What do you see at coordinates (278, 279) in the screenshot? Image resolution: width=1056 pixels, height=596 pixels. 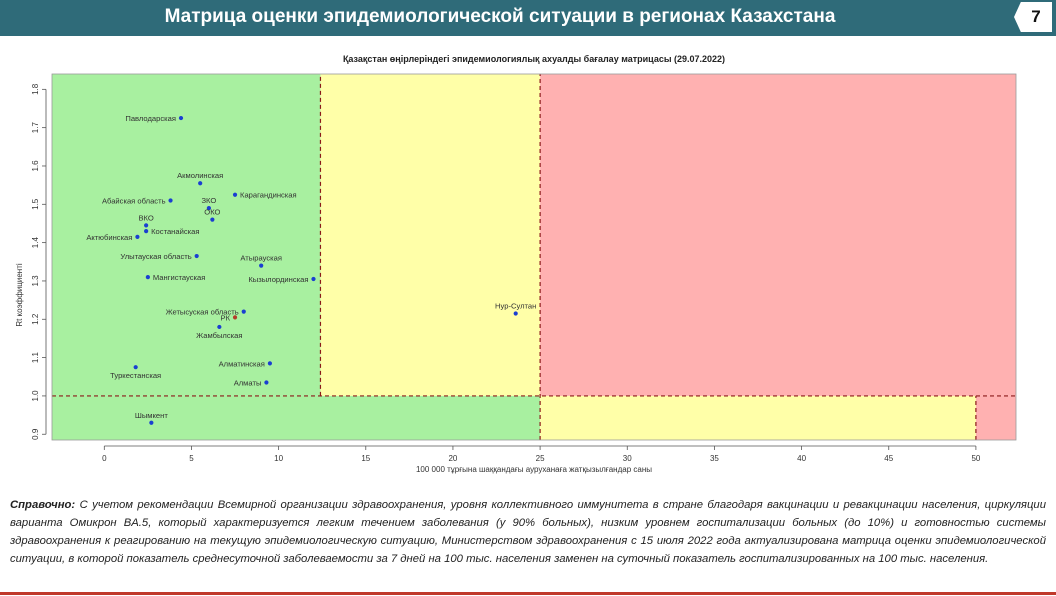 I see `data-point-label: Кызылординская` at bounding box center [278, 279].